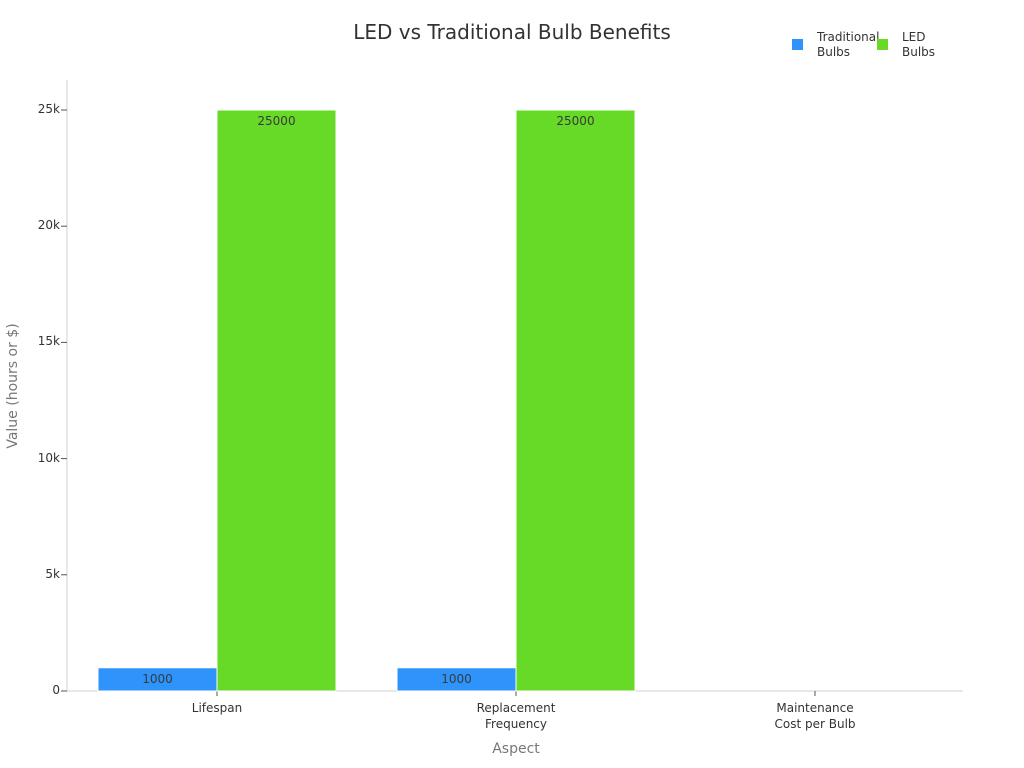  What do you see at coordinates (13, 386) in the screenshot?
I see `y-axis-label: Value (hours or $)` at bounding box center [13, 386].